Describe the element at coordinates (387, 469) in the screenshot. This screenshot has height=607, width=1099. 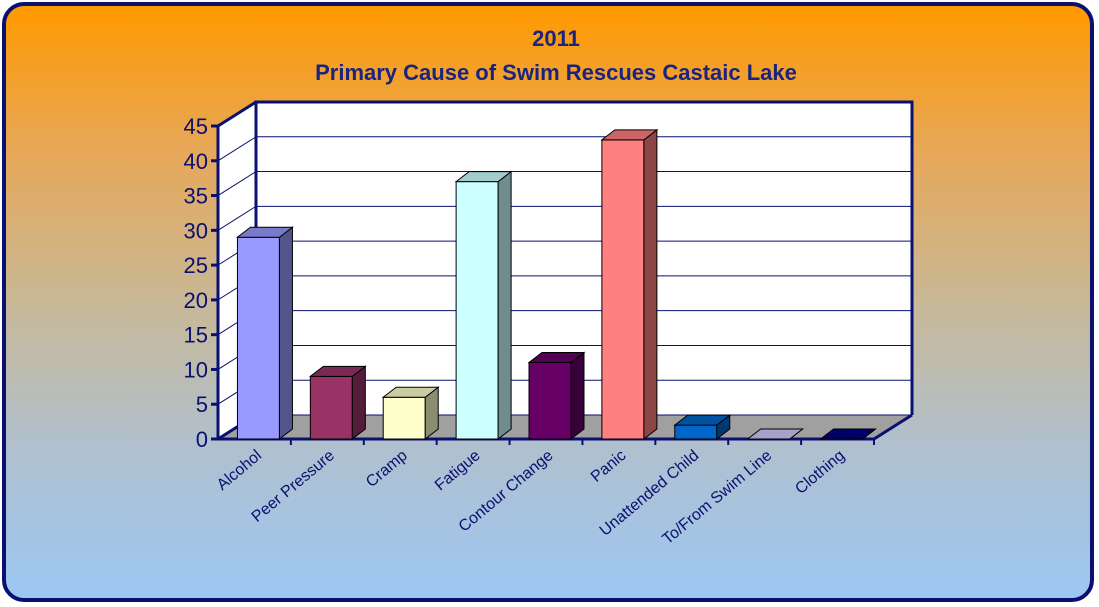
I see `x-tick-label: Cramp` at that location.